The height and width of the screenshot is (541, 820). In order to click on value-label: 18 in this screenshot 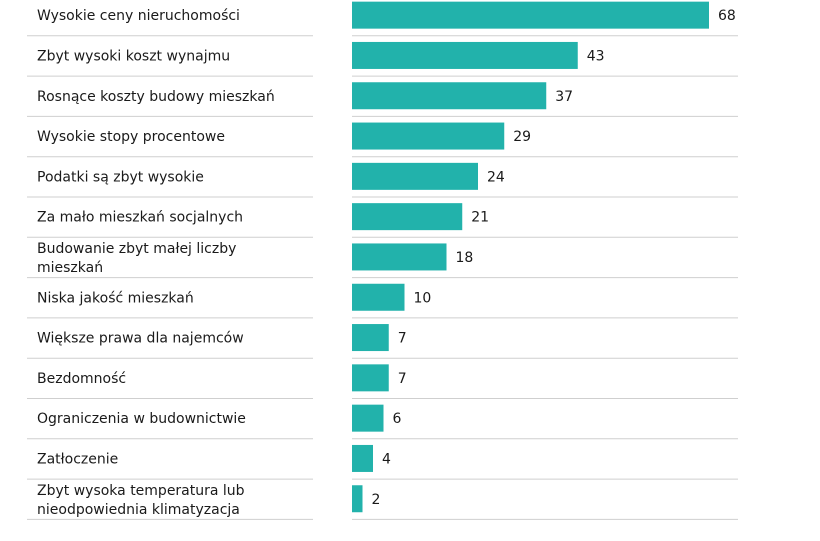, I will do `click(465, 258)`.